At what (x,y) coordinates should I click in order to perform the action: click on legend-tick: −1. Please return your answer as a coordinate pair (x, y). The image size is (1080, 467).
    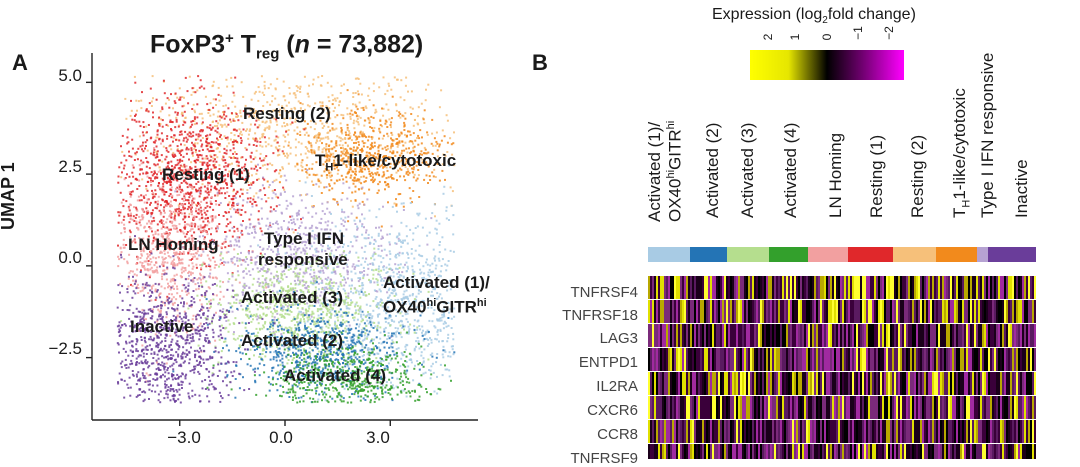
    Looking at the image, I should click on (858, 33).